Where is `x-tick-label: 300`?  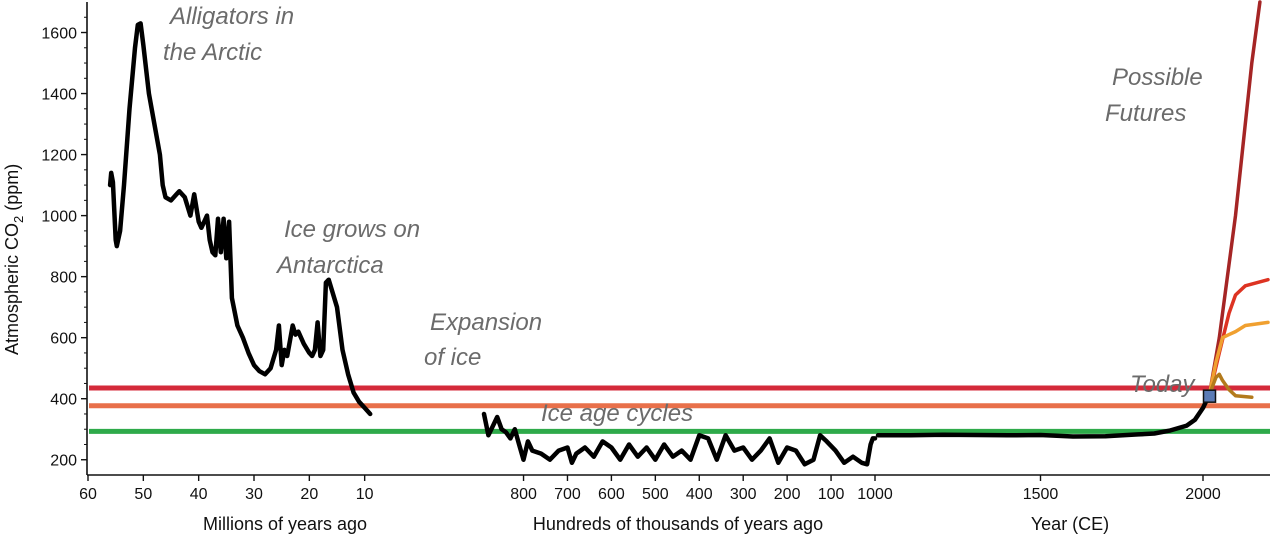 x-tick-label: 300 is located at coordinates (743, 494).